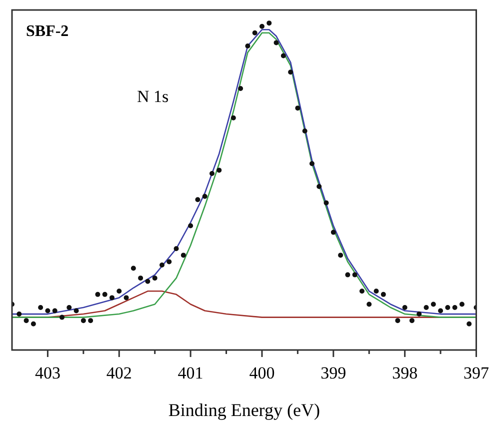 The height and width of the screenshot is (426, 503). What do you see at coordinates (47, 31) in the screenshot?
I see `chart-title: SBF-2` at bounding box center [47, 31].